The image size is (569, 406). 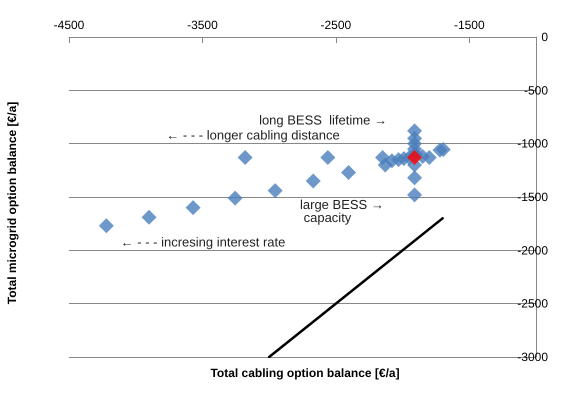 I want to click on y-tick-label: -2500, so click(x=532, y=303).